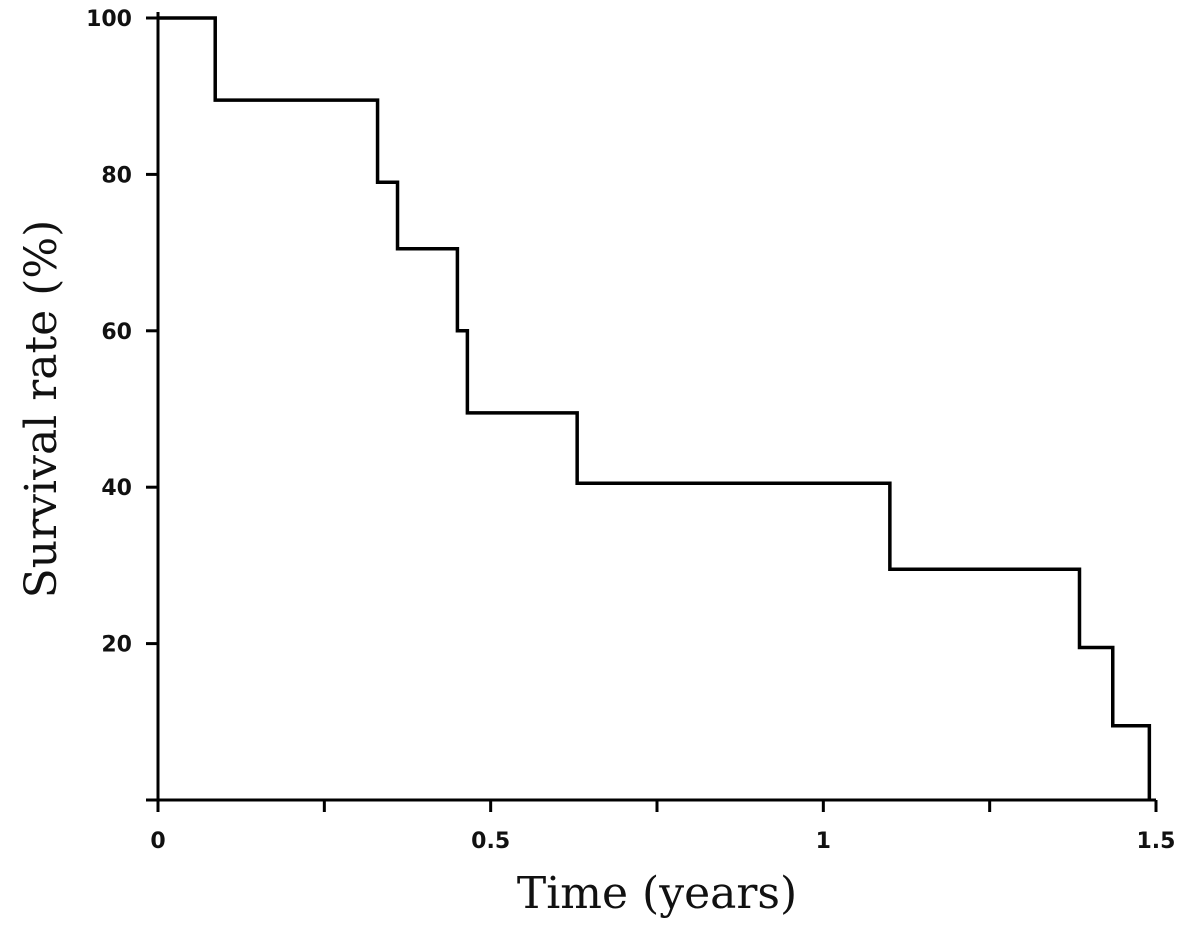  I want to click on y-tick-label: 20, so click(116, 645).